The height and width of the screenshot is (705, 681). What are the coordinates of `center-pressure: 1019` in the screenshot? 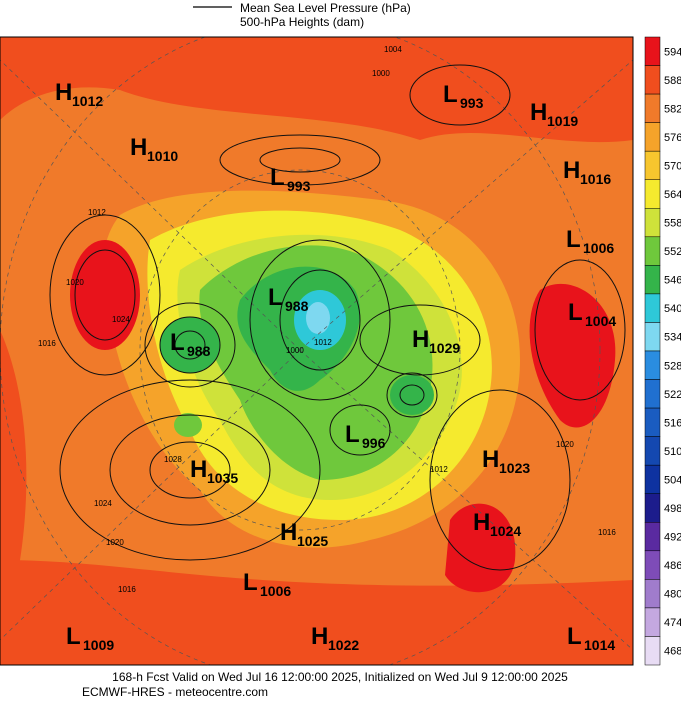 It's located at (562, 121).